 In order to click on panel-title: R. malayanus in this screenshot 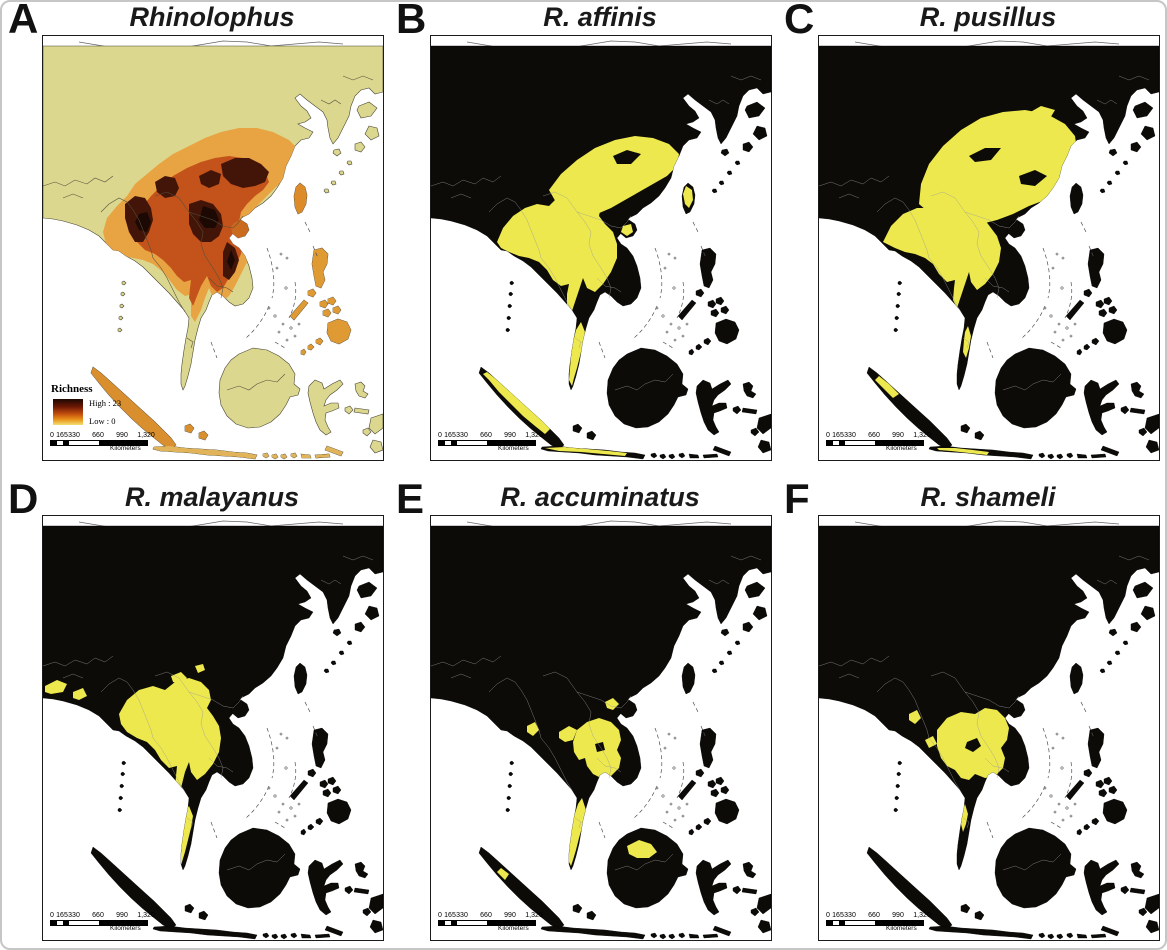, I will do `click(212, 497)`.